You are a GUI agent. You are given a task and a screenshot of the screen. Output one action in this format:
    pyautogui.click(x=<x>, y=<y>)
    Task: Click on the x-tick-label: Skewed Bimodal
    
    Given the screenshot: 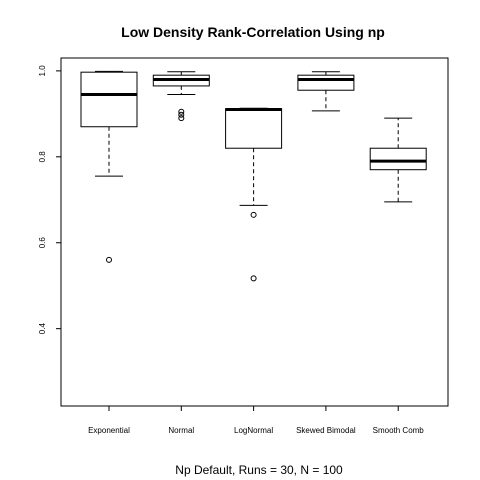 What is the action you would take?
    pyautogui.click(x=326, y=430)
    